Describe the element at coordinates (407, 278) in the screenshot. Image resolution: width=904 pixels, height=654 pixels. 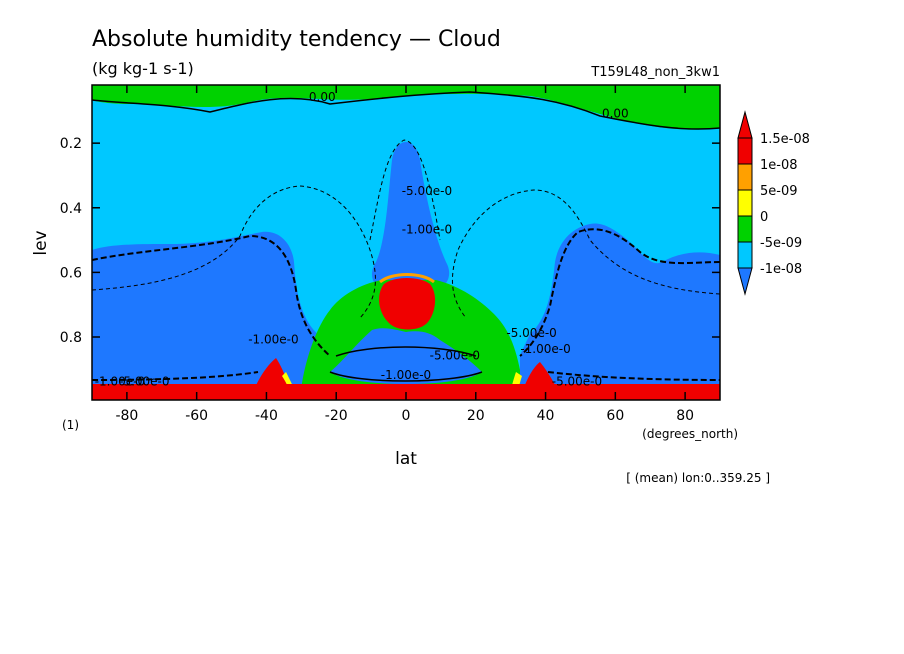
I see `orange-ring` at that location.